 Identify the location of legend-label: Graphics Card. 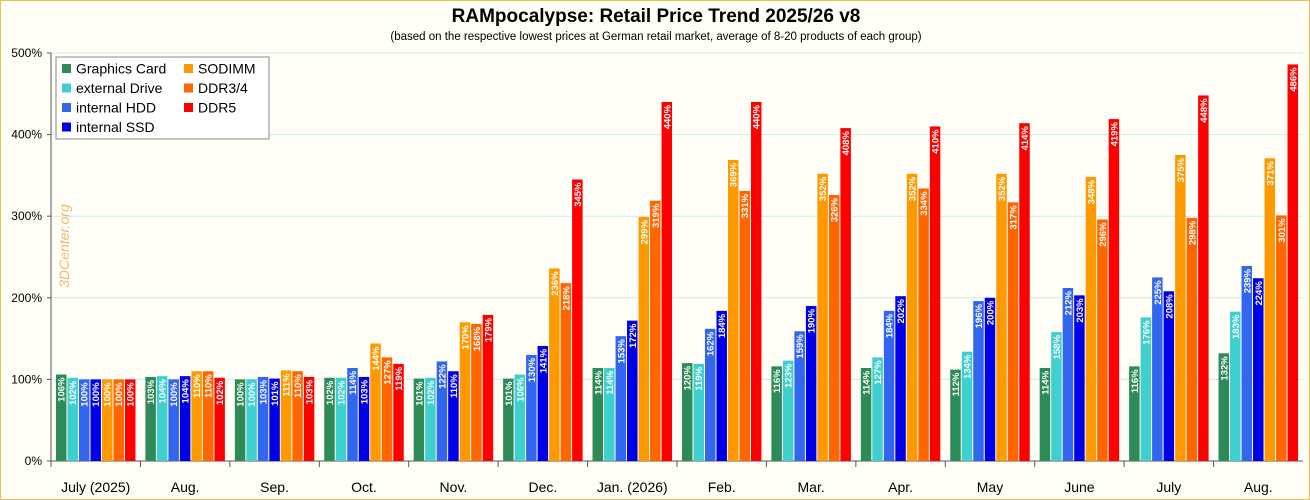
(121, 69).